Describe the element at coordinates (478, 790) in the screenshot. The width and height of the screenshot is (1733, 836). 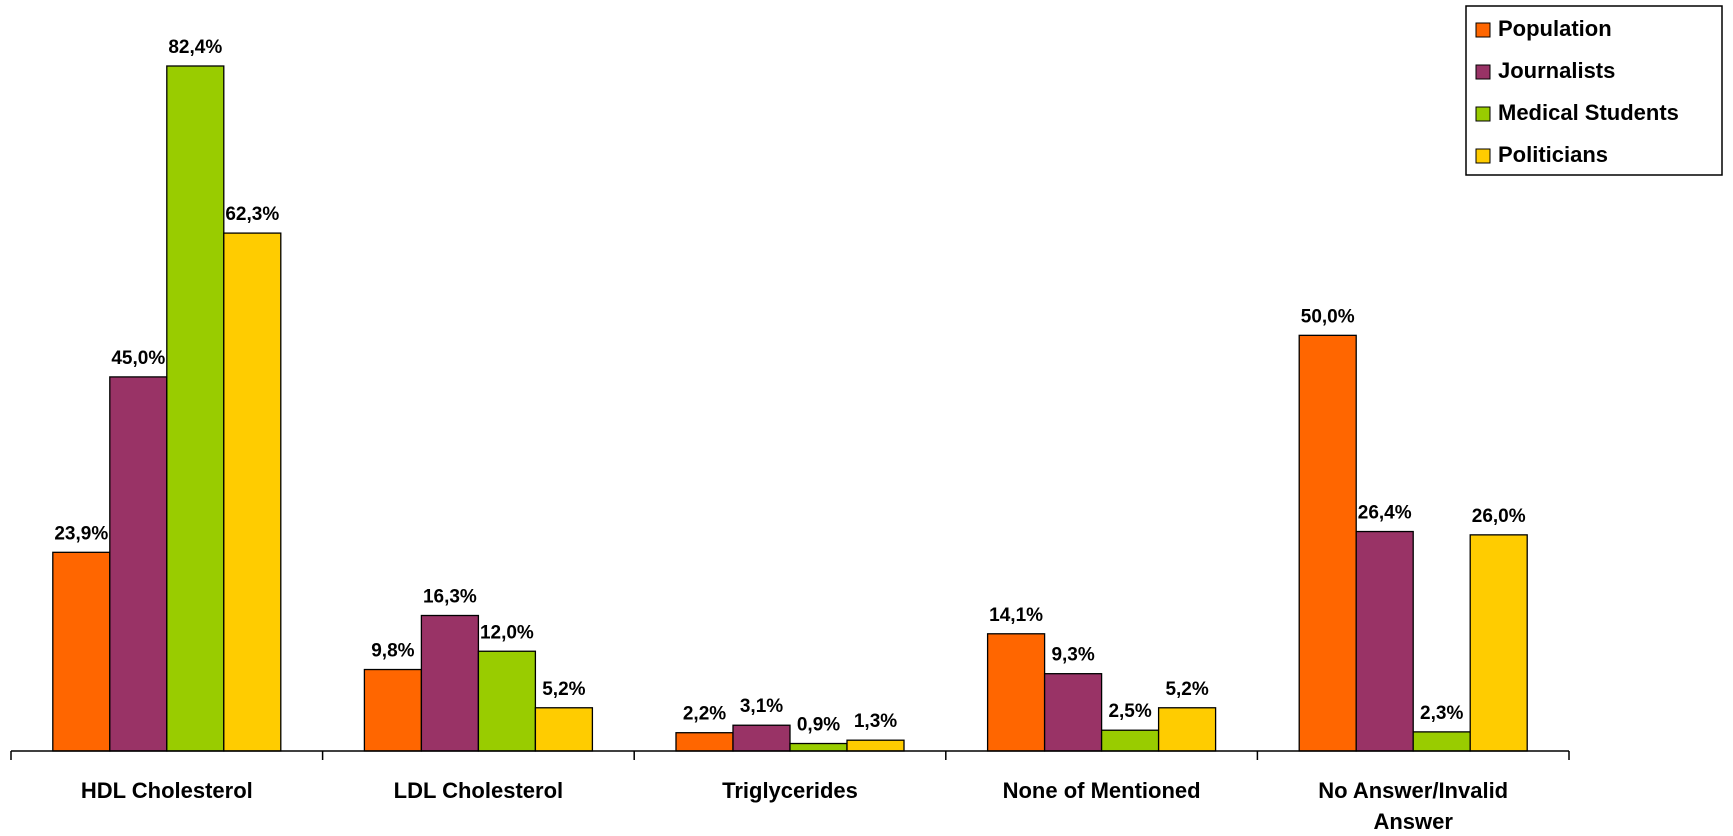
I see `x-tick-label: LDL Cholesterol` at that location.